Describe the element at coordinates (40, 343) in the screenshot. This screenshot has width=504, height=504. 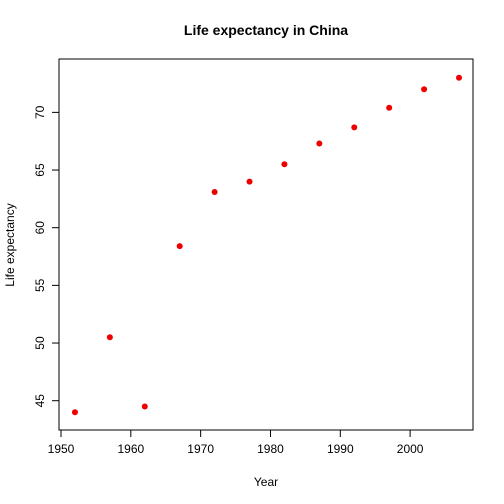
I see `y-tick-label: 50` at that location.